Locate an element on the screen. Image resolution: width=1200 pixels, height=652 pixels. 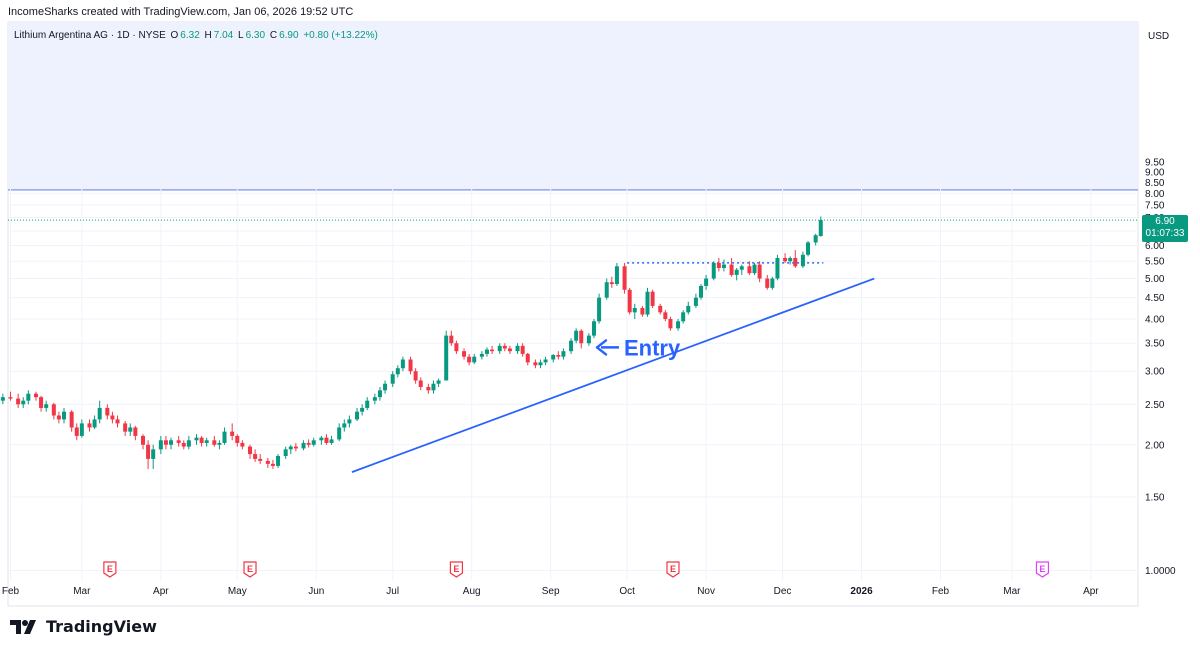
earnings-marker is located at coordinates (250, 569).